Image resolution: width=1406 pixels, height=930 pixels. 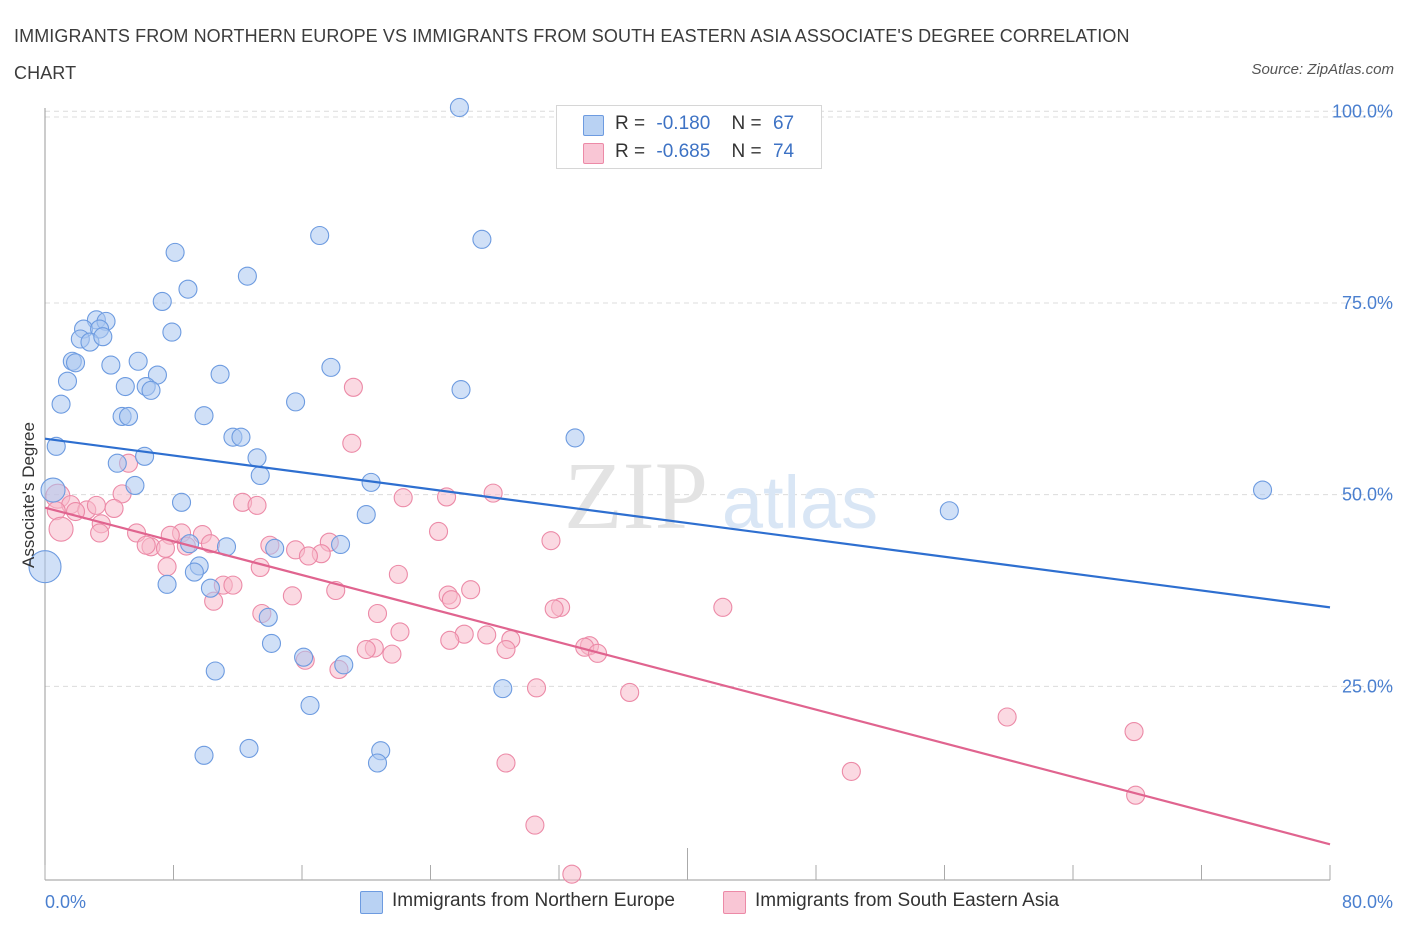 I want to click on y-axis-label: Associate's Degree, so click(x=28, y=495).